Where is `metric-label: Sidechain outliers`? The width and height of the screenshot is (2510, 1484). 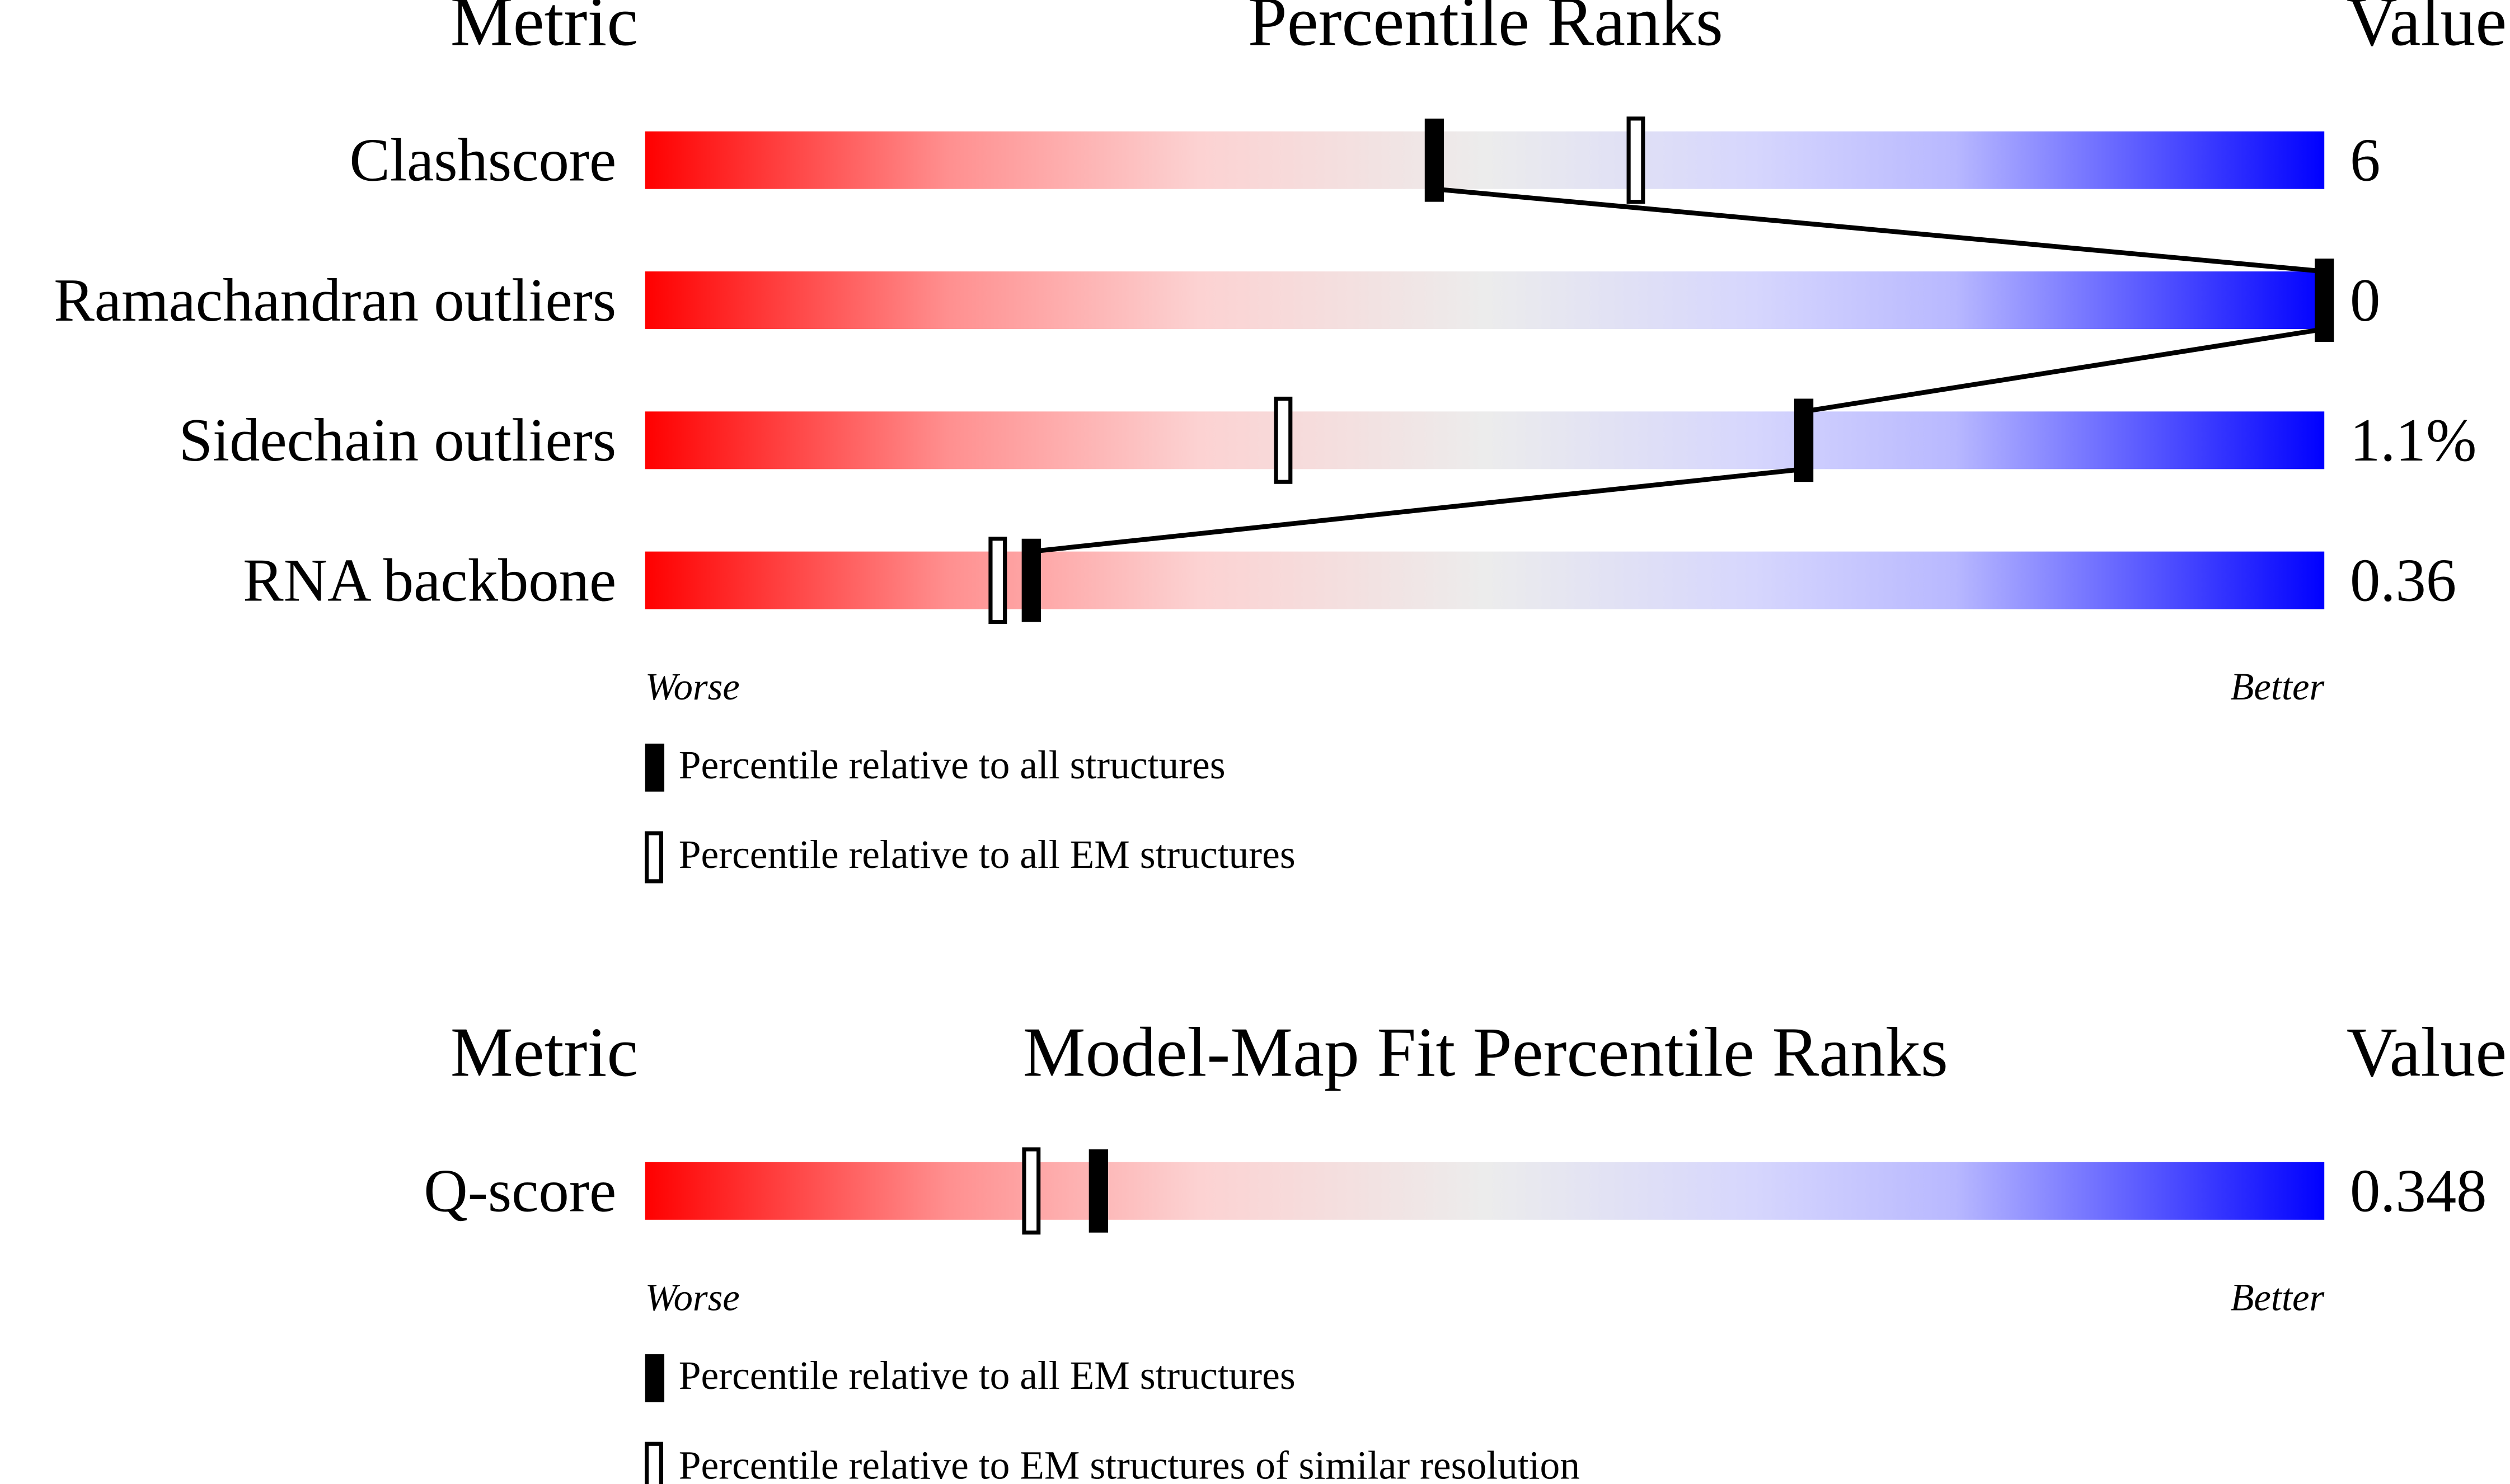
metric-label: Sidechain outliers is located at coordinates (397, 440).